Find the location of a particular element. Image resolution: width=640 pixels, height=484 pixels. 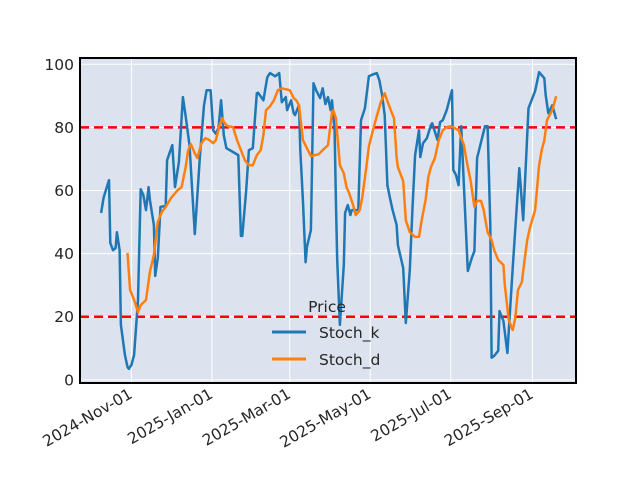

y-tick-label: 60 is located at coordinates (64, 191).